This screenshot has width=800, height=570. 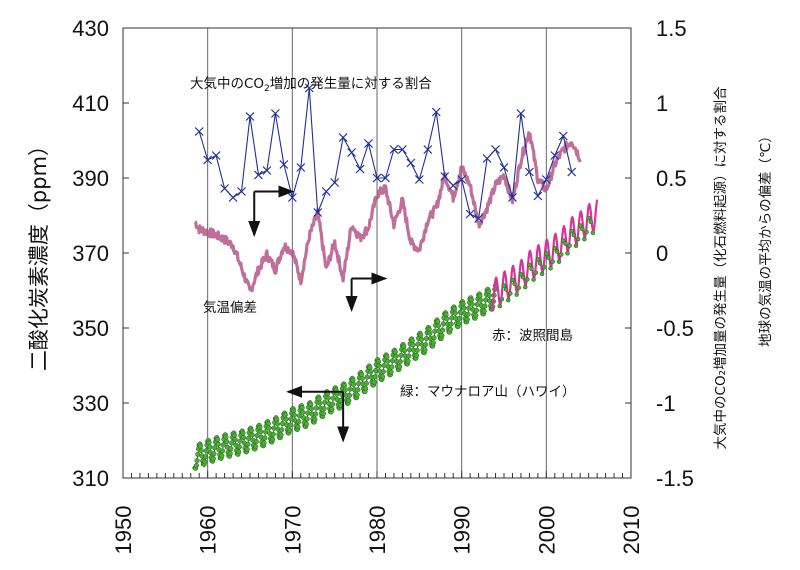 I want to click on axis-pointer-arrow, so click(x=318, y=414).